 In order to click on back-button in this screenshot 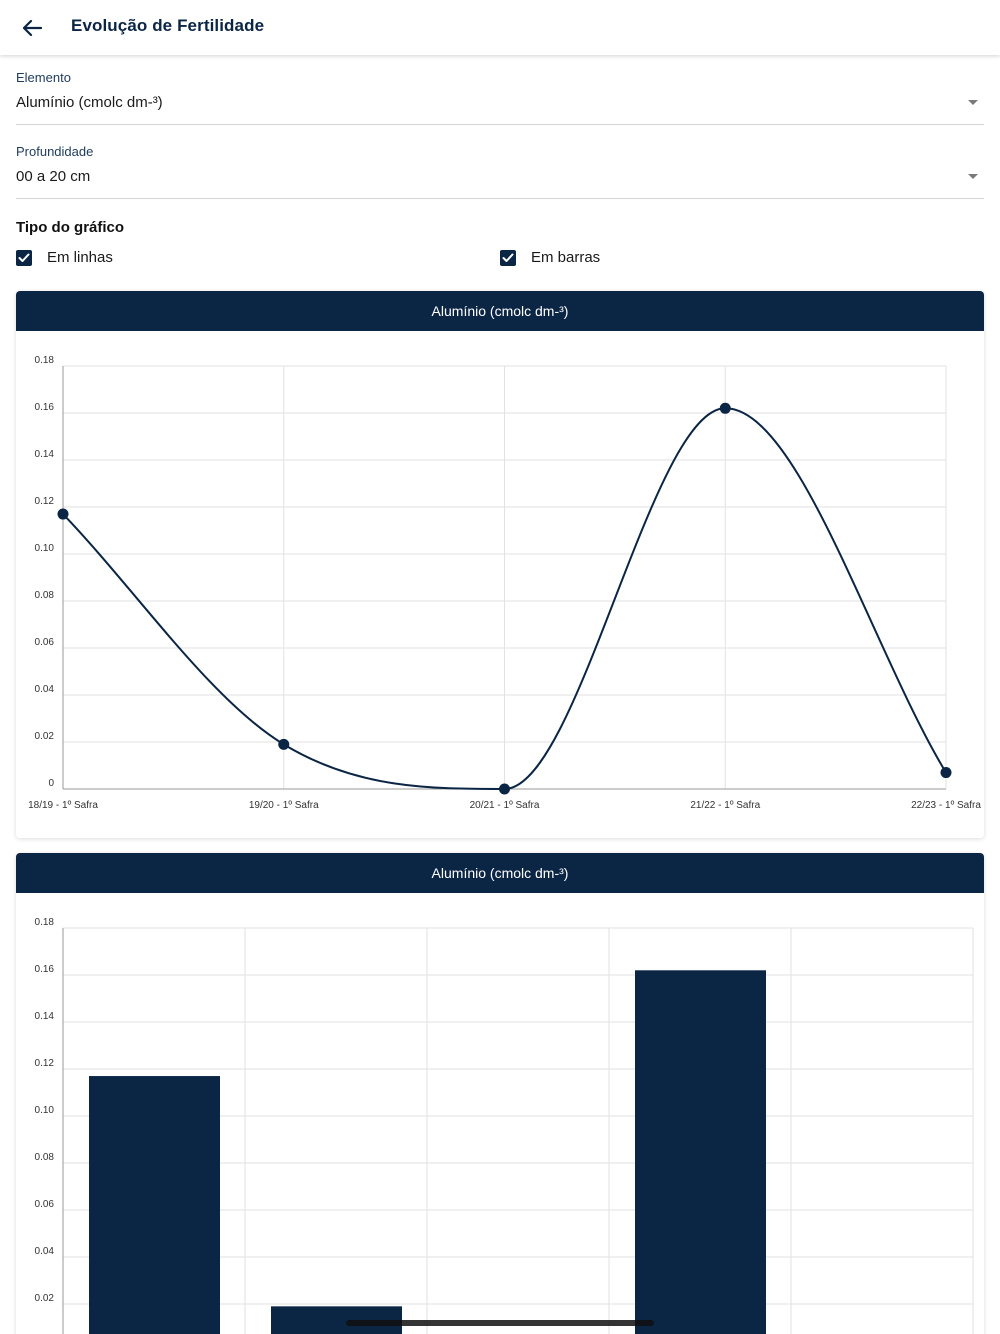, I will do `click(32, 28)`.